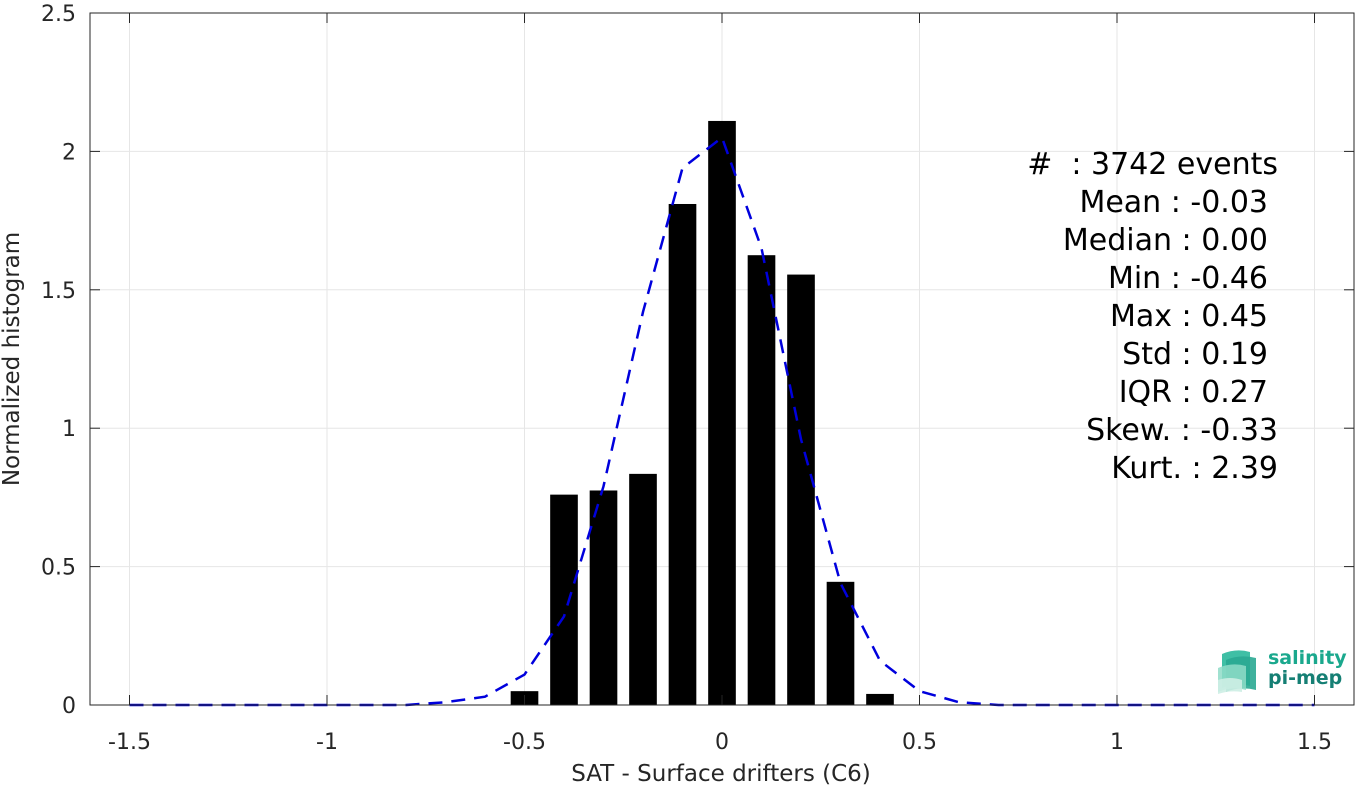  Describe the element at coordinates (58, 14) in the screenshot. I see `y-tick-label: 2.5` at that location.